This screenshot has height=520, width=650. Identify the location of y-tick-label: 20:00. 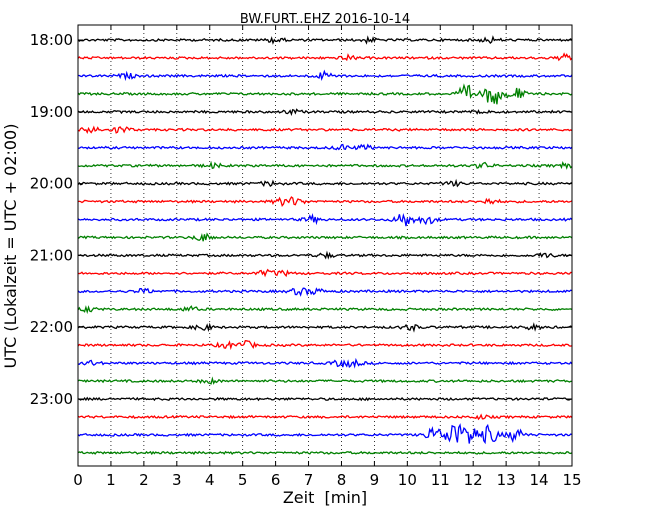
(51, 184).